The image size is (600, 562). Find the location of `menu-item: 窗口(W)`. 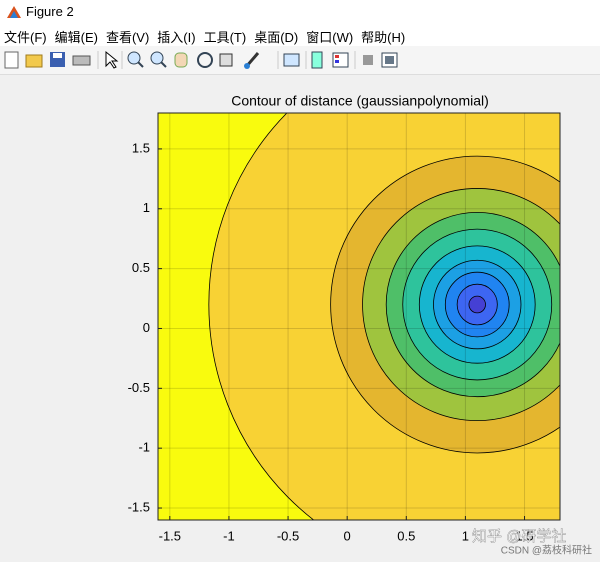

menu-item: 窗口(W) is located at coordinates (330, 37).